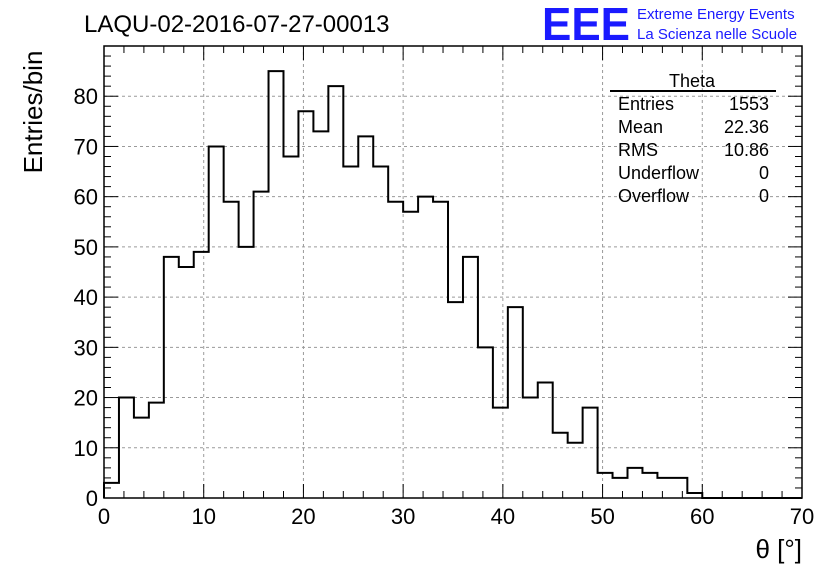 Image resolution: width=836 pixels, height=572 pixels. What do you see at coordinates (86, 347) in the screenshot?
I see `y-tick-label: 30` at bounding box center [86, 347].